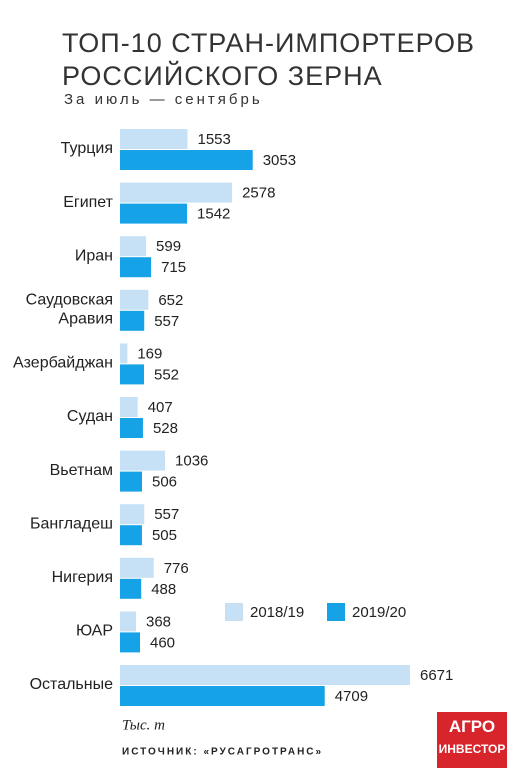 The width and height of the screenshot is (512, 772). Describe the element at coordinates (63, 363) in the screenshot. I see `category-label: Азербайджан` at that location.